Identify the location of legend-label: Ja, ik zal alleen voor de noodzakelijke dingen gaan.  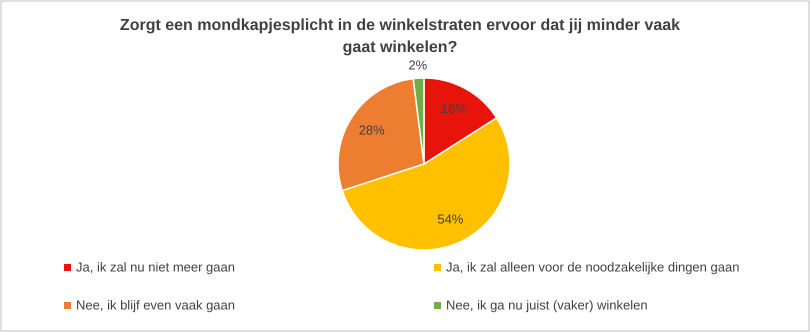
(593, 266).